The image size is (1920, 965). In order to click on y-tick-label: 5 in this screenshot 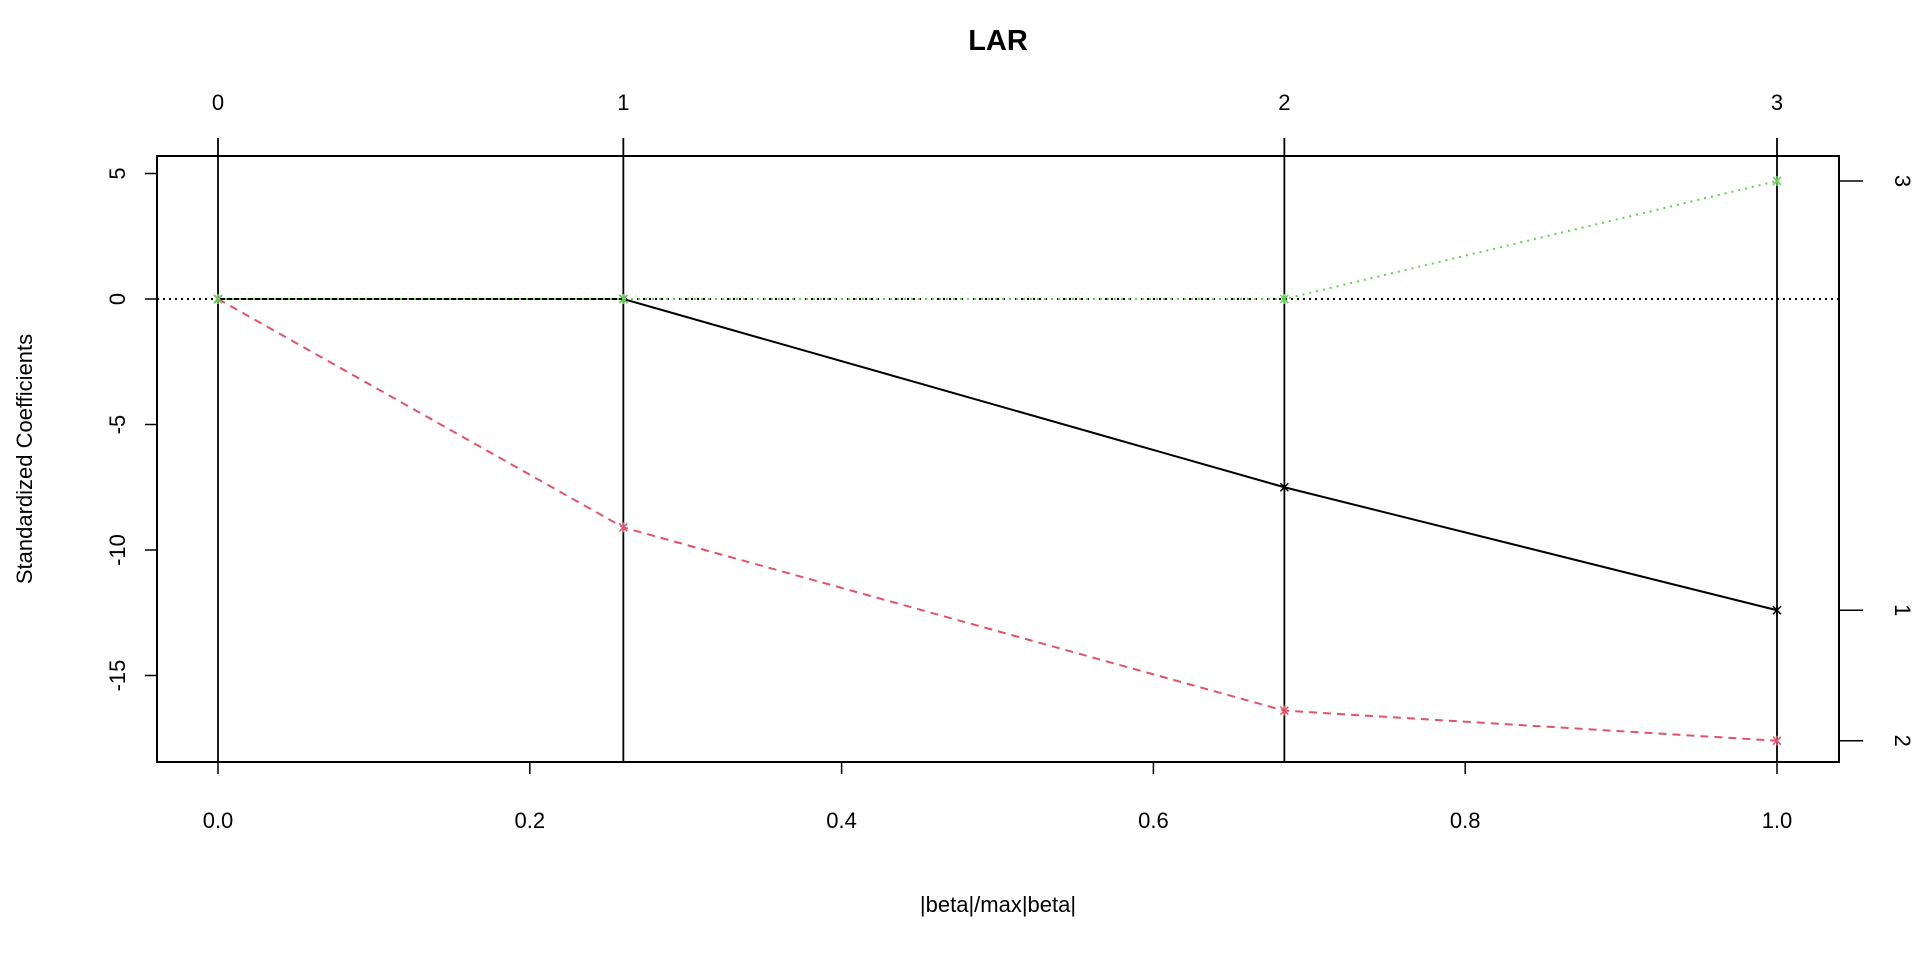, I will do `click(117, 173)`.